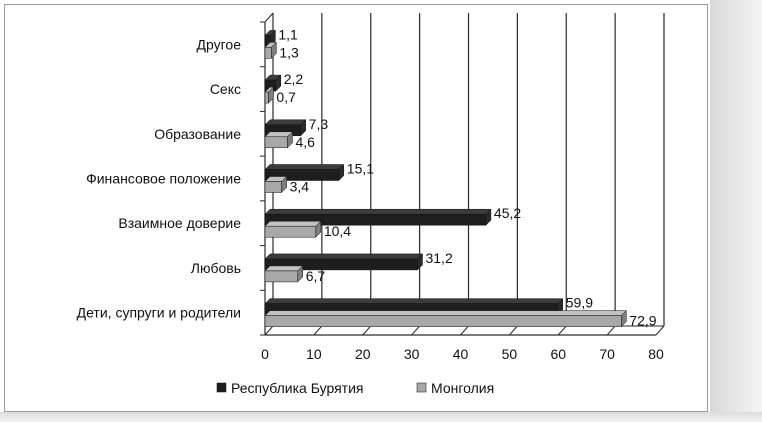 Image resolution: width=762 pixels, height=422 pixels. Describe the element at coordinates (269, 95) in the screenshot. I see `bar-монголия-1` at that location.